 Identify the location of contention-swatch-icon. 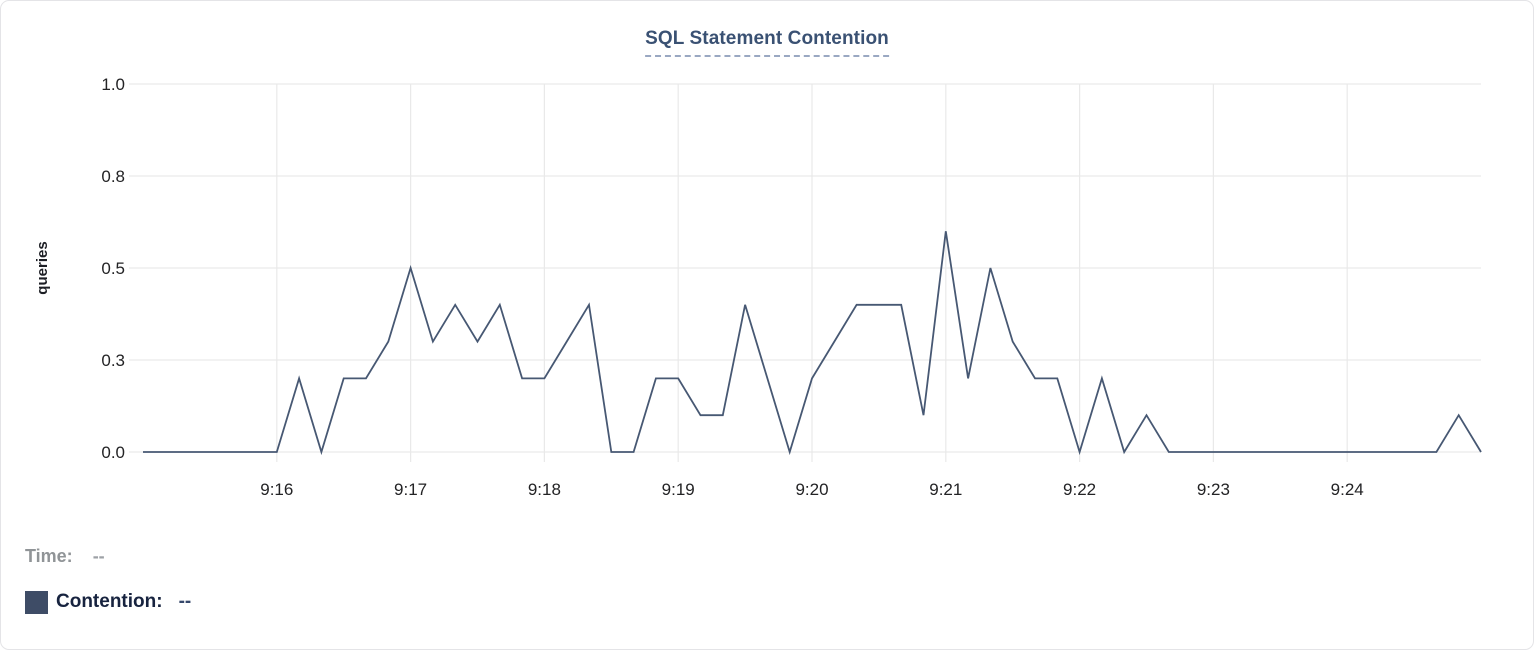
(36, 602).